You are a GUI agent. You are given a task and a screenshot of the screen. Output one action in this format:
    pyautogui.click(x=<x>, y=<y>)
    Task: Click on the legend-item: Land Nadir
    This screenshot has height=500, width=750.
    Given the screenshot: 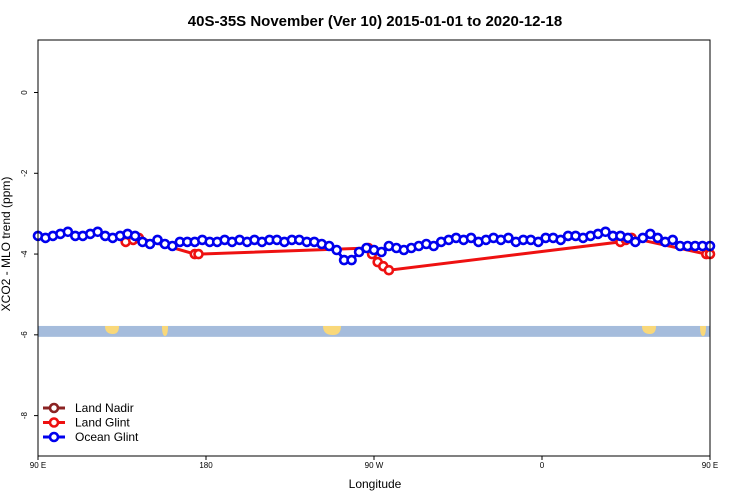 What is the action you would take?
    pyautogui.click(x=88, y=408)
    